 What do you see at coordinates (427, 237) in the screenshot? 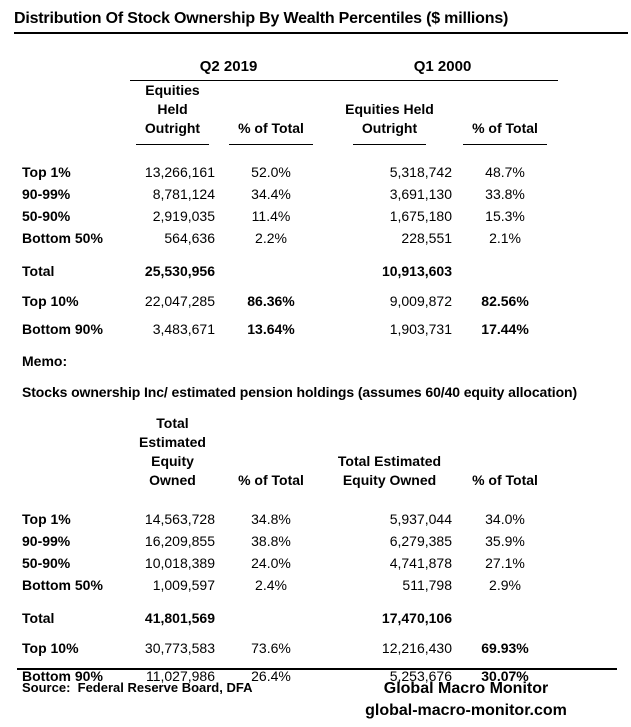
I see `q1-equities-value: 228,551` at bounding box center [427, 237].